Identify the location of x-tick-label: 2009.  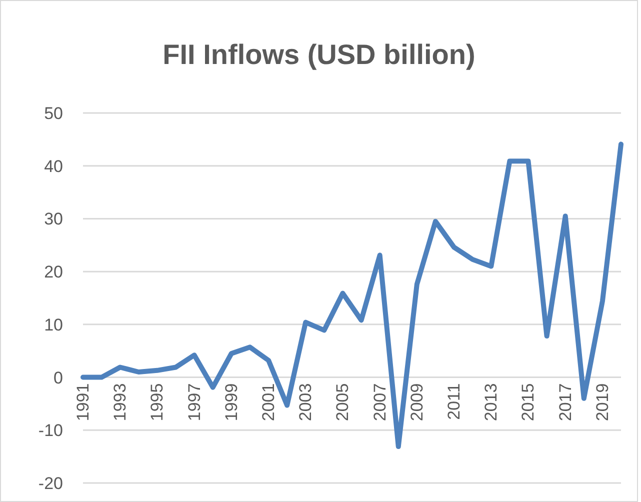
(416, 402).